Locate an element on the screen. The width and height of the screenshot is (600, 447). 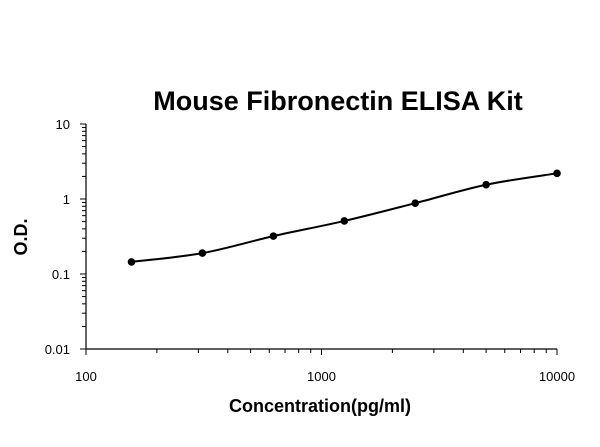
x-axis-label: Concentration(pg/ml) is located at coordinates (320, 406).